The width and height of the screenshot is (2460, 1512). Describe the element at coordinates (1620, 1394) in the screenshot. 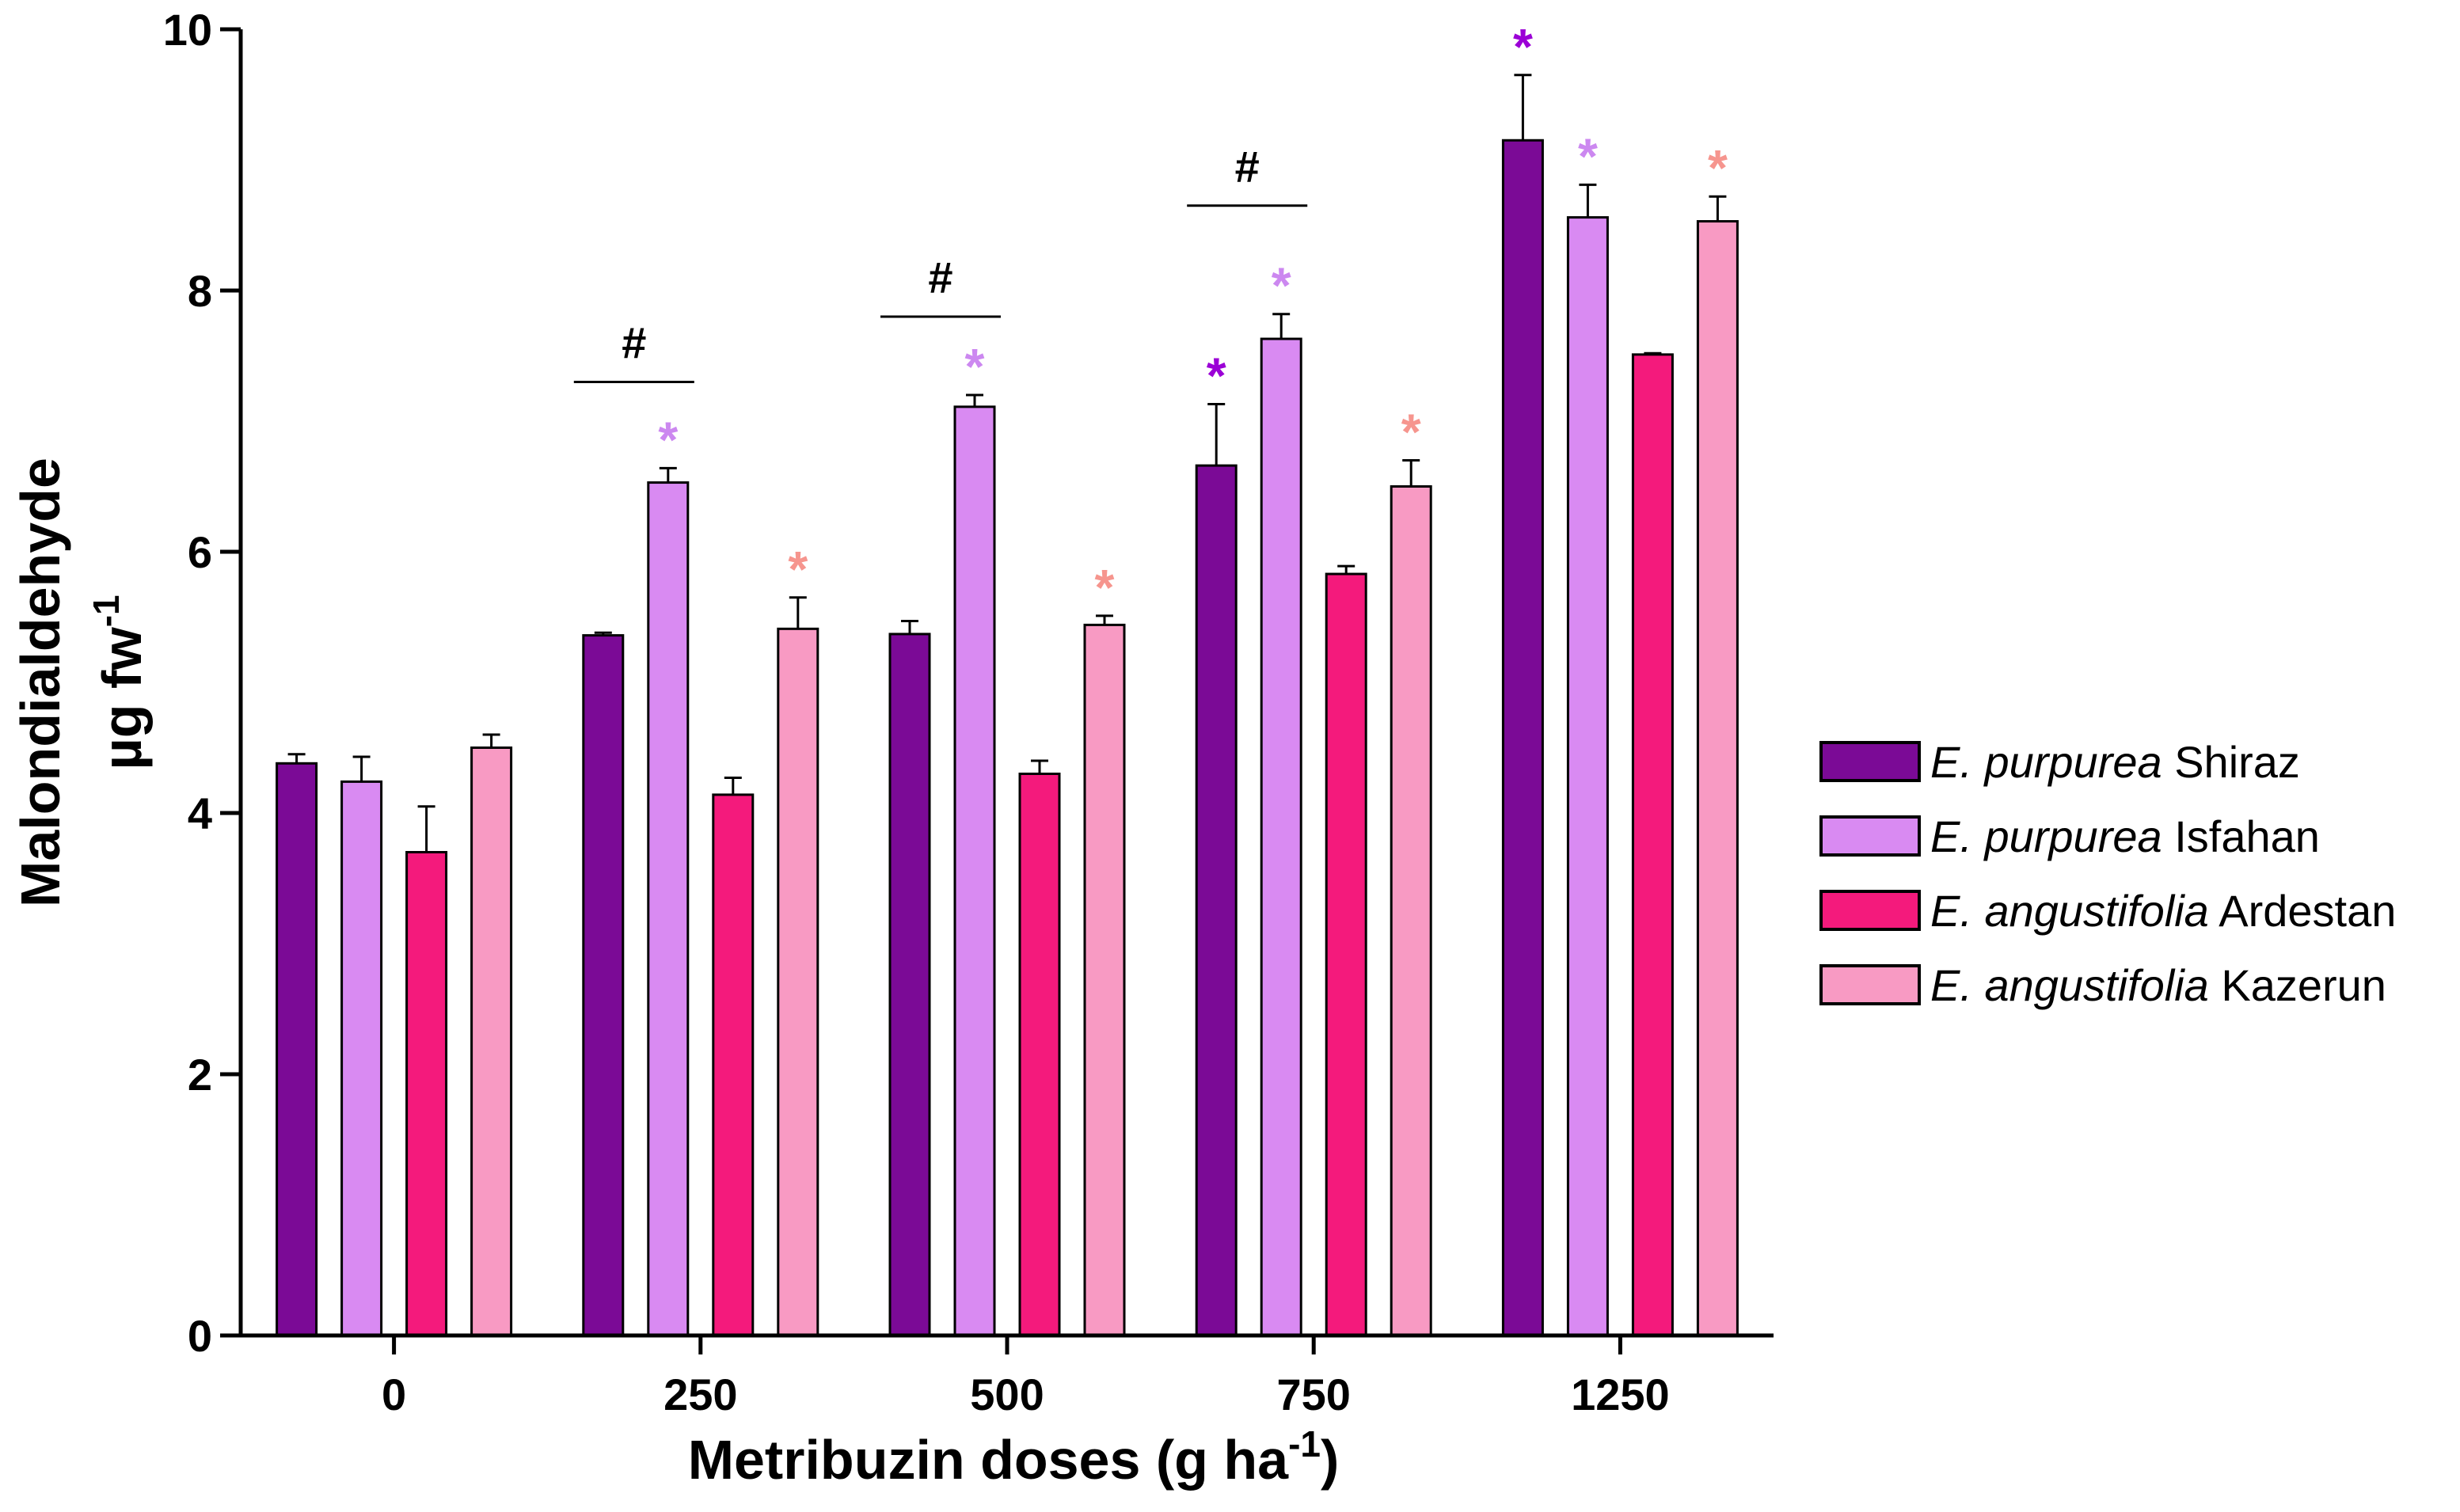

I see `x-tick-label: 1250` at that location.